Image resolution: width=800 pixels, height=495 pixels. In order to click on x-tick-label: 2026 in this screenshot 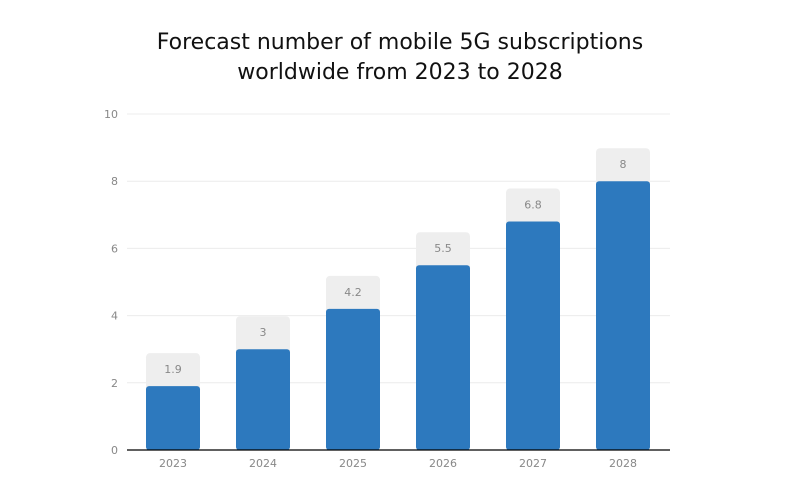, I will do `click(443, 463)`.